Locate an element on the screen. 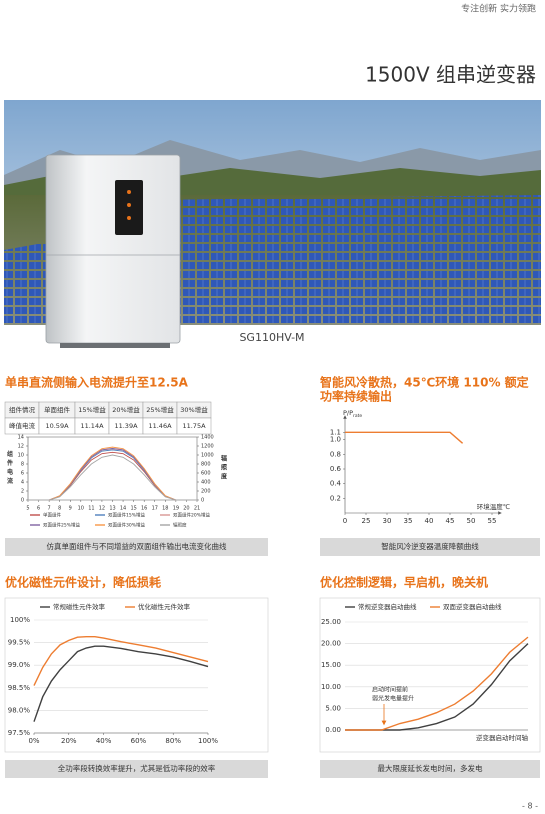  x-tick-label: 45 is located at coordinates (450, 521).